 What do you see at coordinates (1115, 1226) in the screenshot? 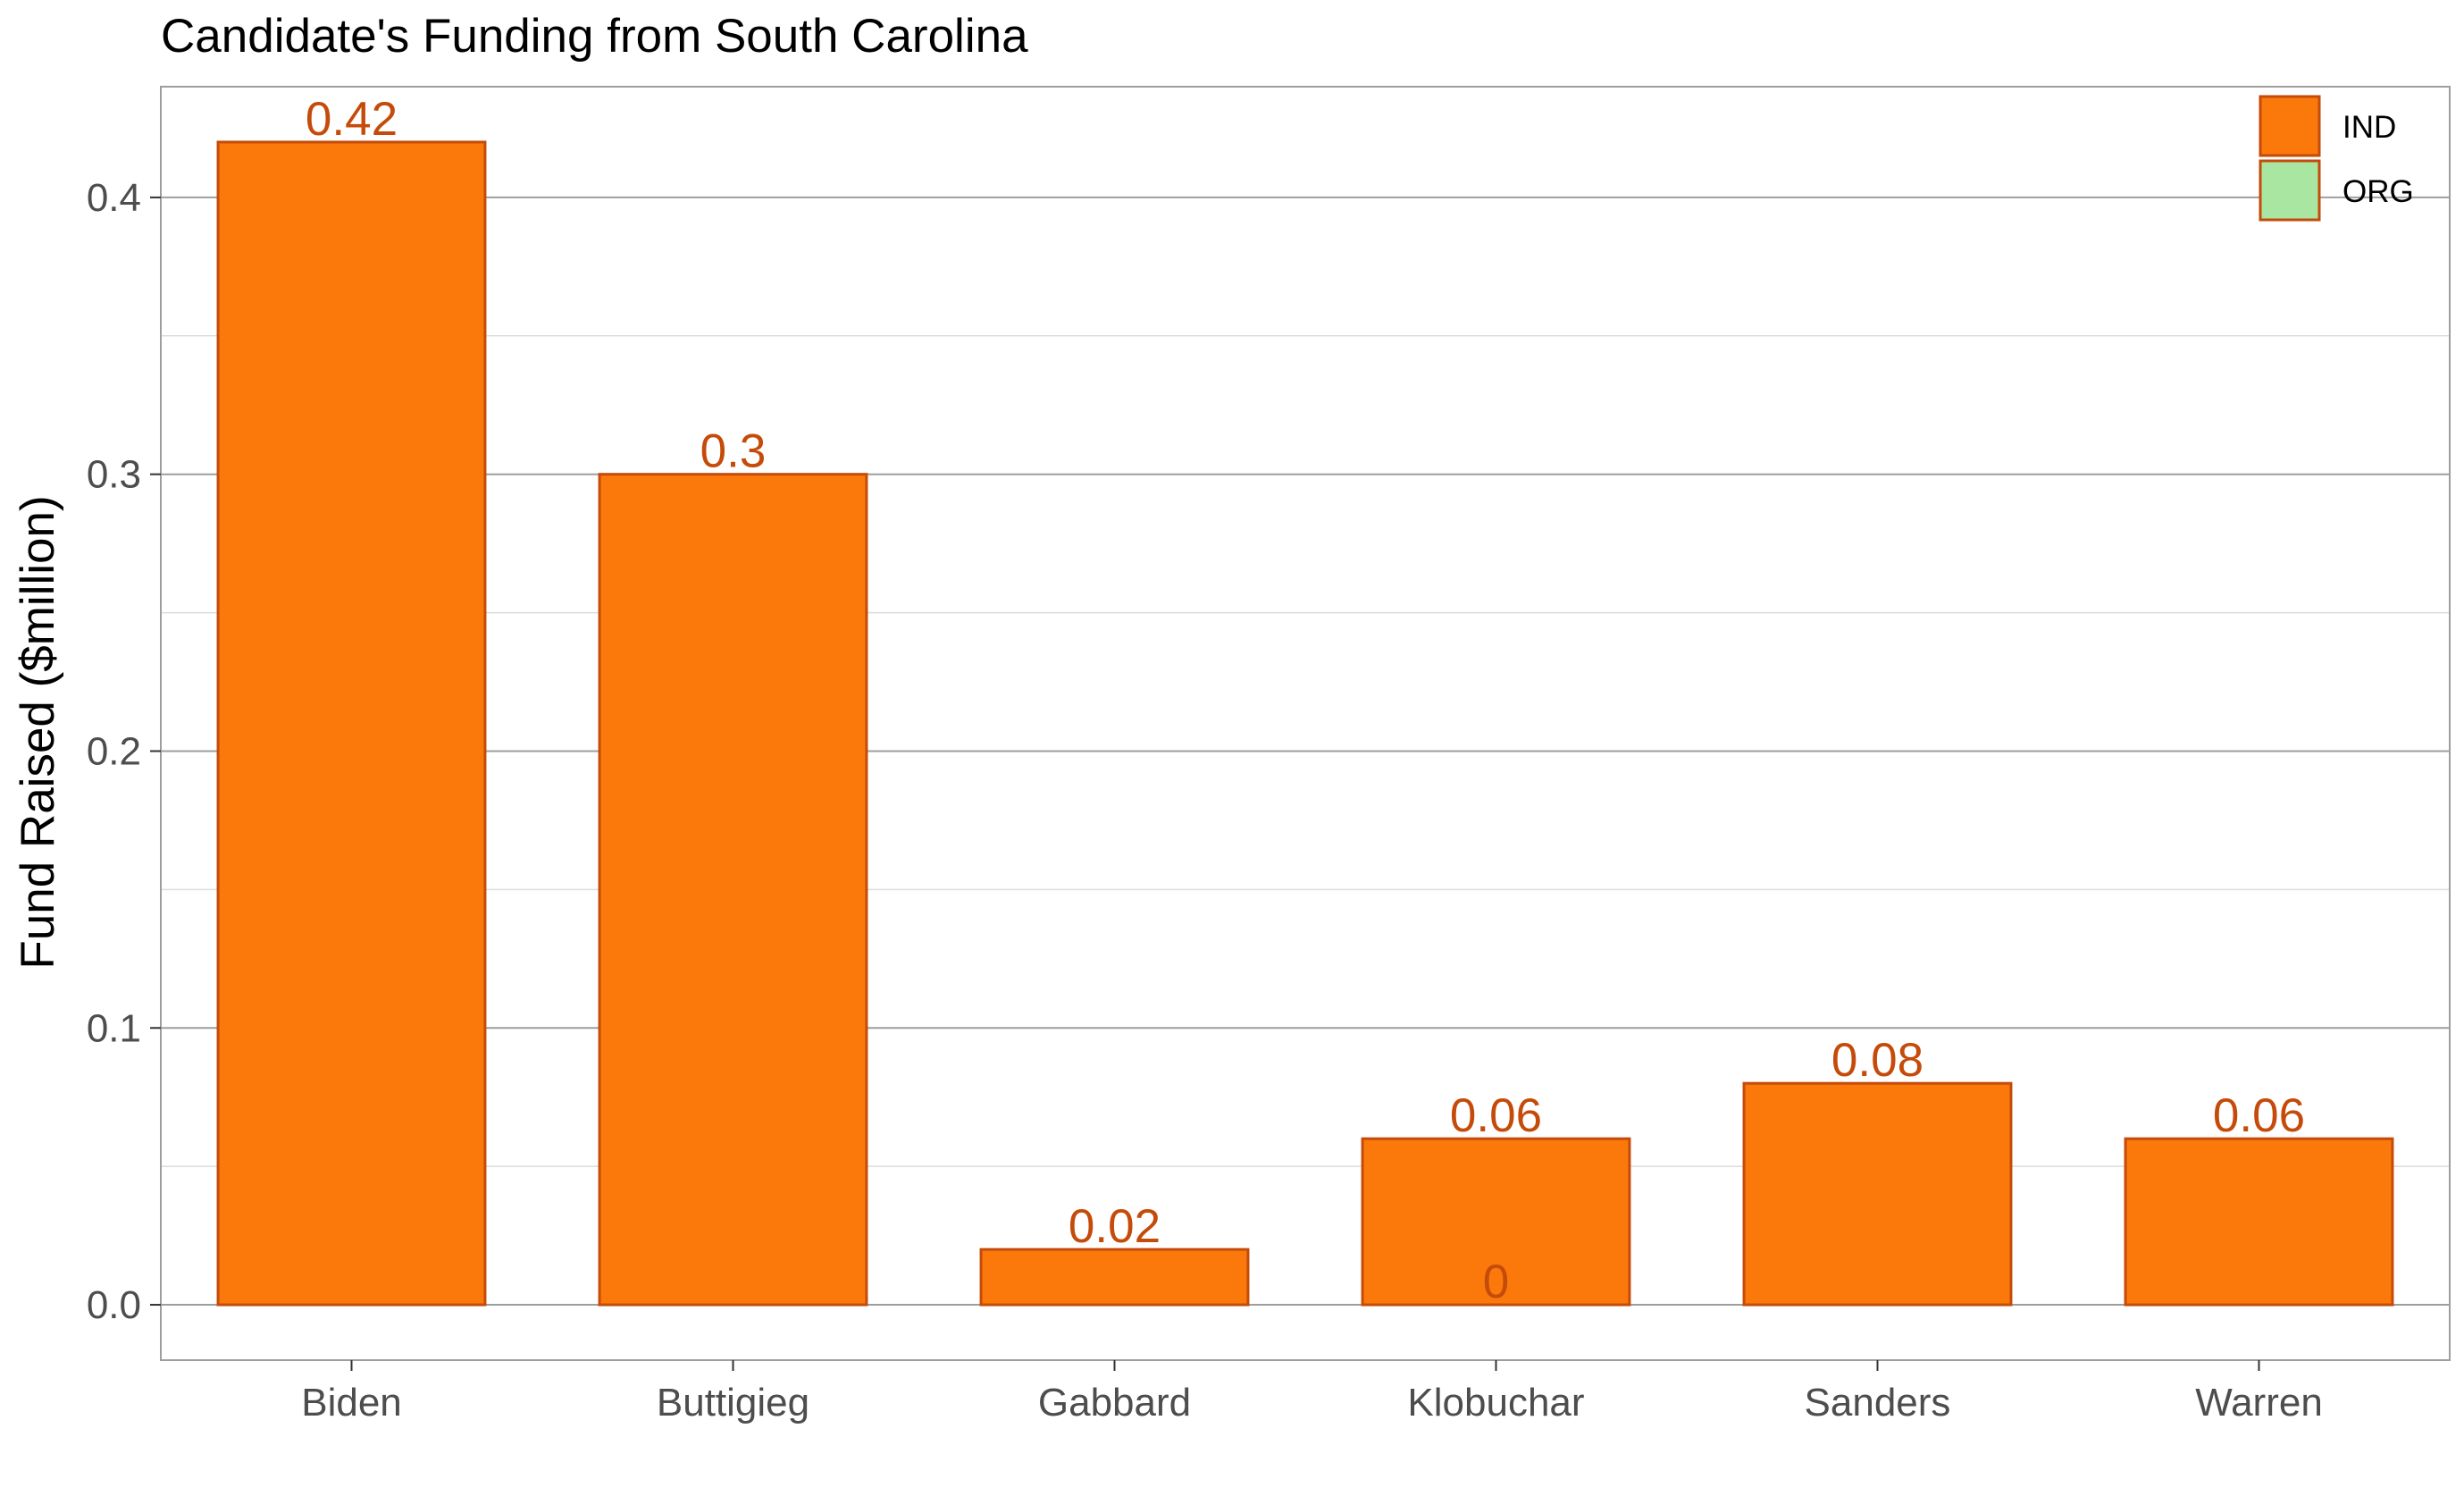
I see `data-label: 0.02` at bounding box center [1115, 1226].